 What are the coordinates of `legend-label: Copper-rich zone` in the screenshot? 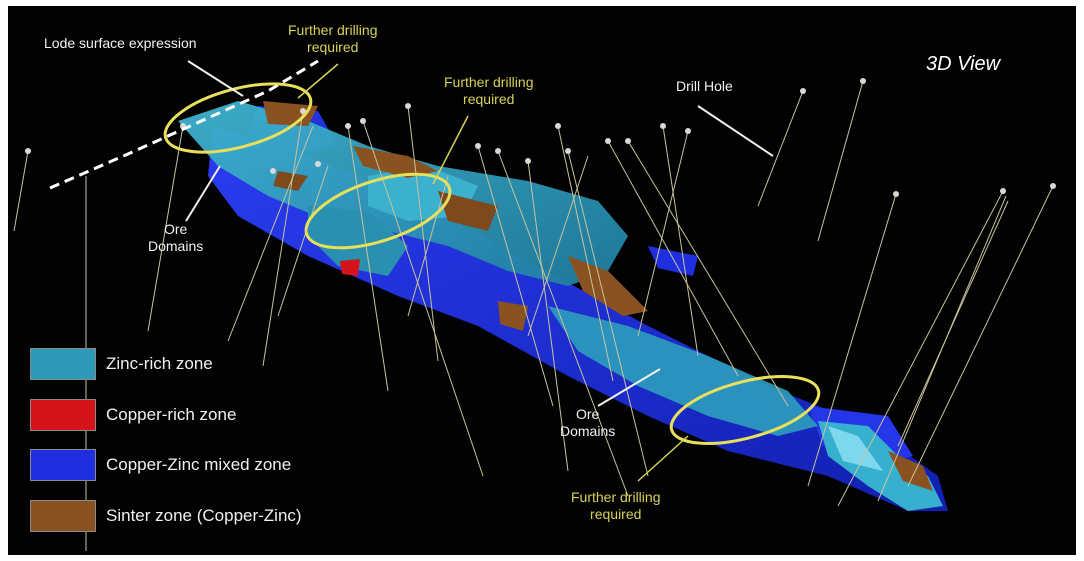 It's located at (171, 414).